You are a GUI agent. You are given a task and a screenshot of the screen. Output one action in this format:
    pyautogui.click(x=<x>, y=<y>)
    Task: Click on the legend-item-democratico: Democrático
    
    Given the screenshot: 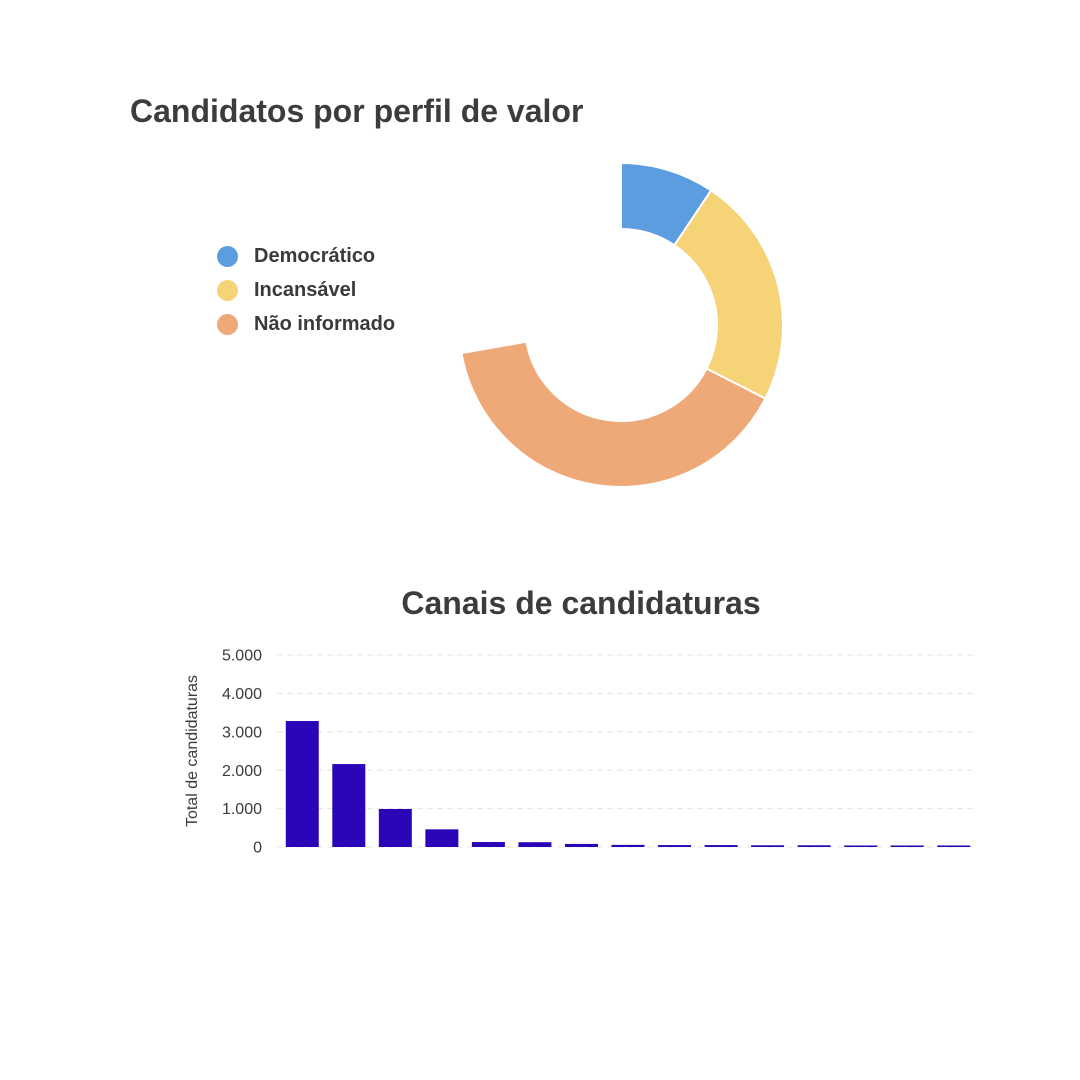 What is the action you would take?
    pyautogui.click(x=306, y=256)
    